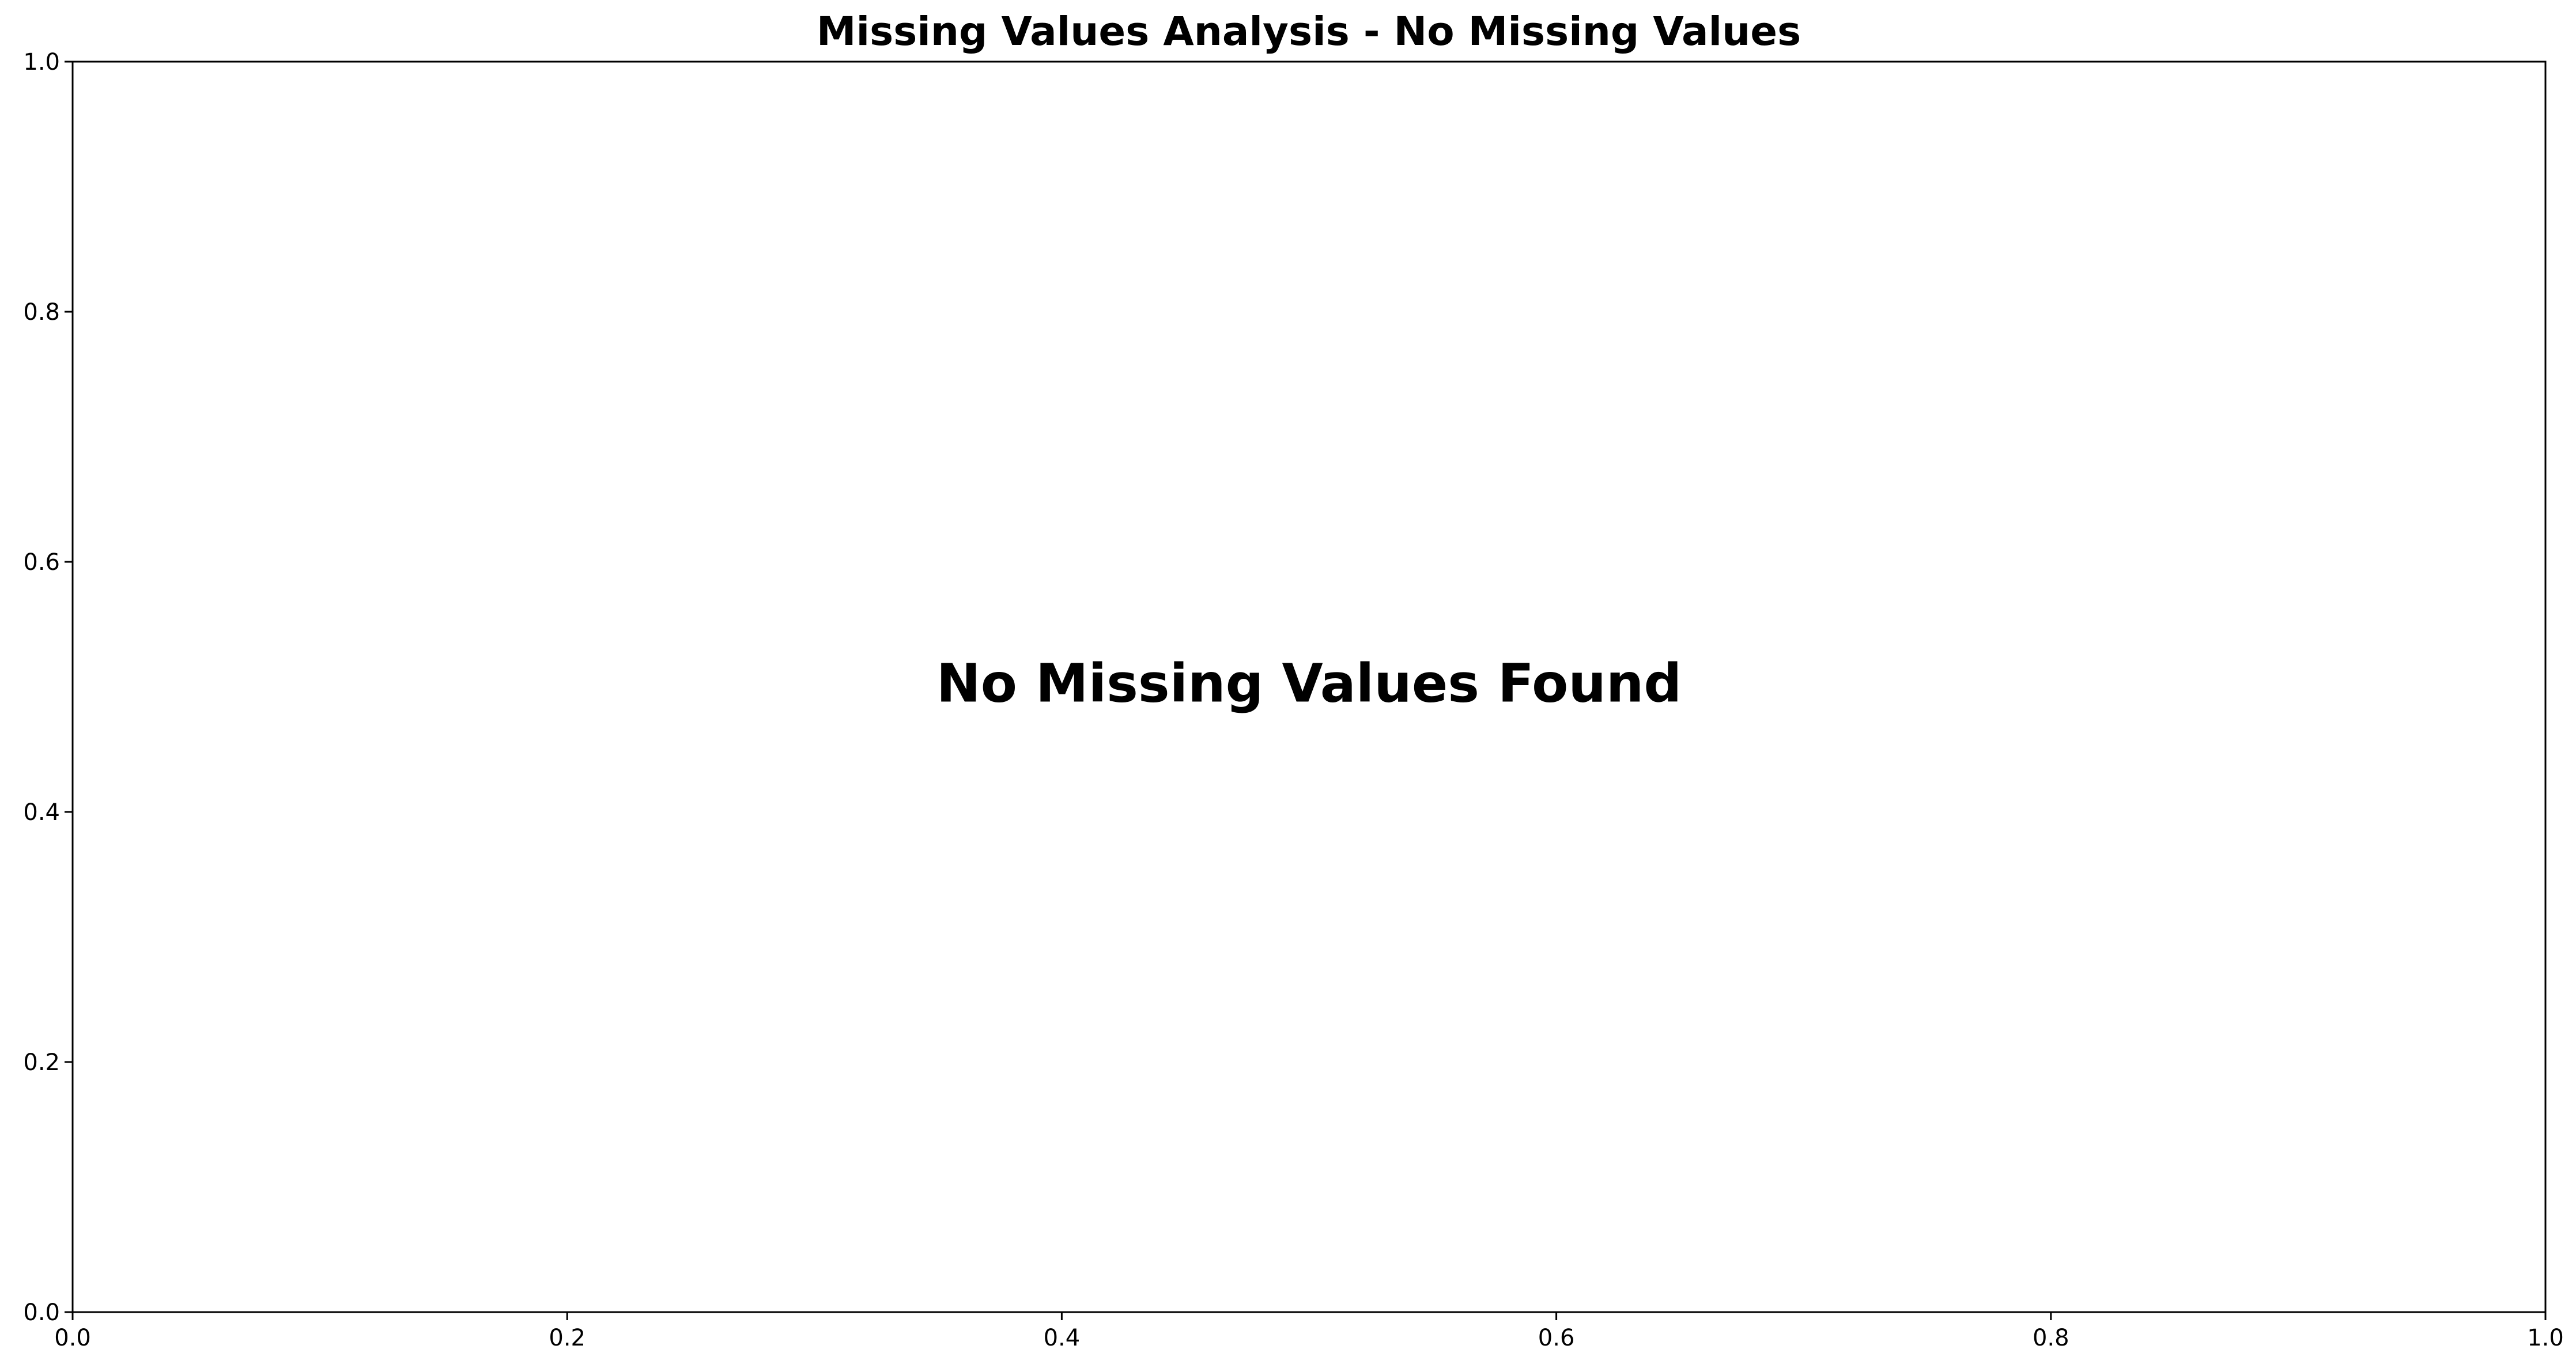 Image resolution: width=2576 pixels, height=1368 pixels. What do you see at coordinates (72, 1338) in the screenshot?
I see `x-tick-label: 0.0` at bounding box center [72, 1338].